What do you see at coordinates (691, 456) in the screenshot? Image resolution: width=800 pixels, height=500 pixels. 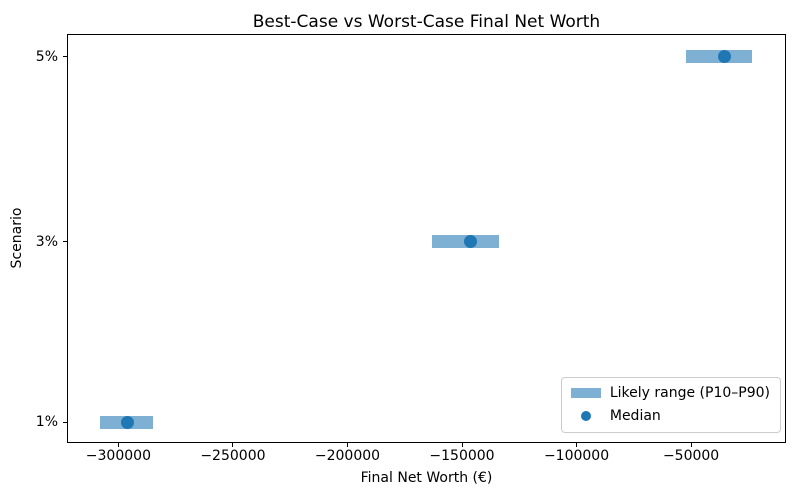 I see `x-axis-tick-label: −50000` at bounding box center [691, 456].